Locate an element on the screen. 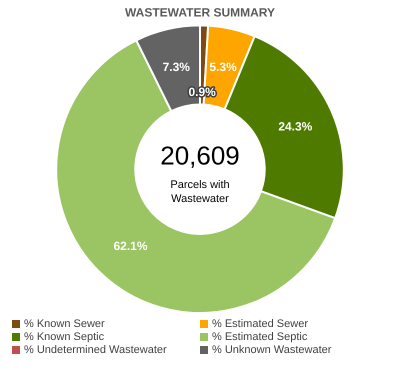 The height and width of the screenshot is (370, 400). legend-label: % Estimated Sewer is located at coordinates (260, 324).